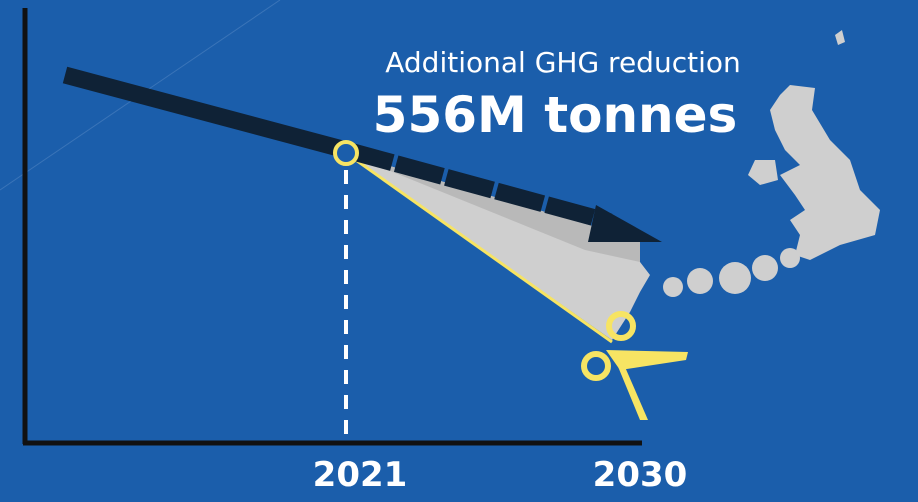 The width and height of the screenshot is (918, 502). I want to click on start-label: 2021, so click(360, 475).